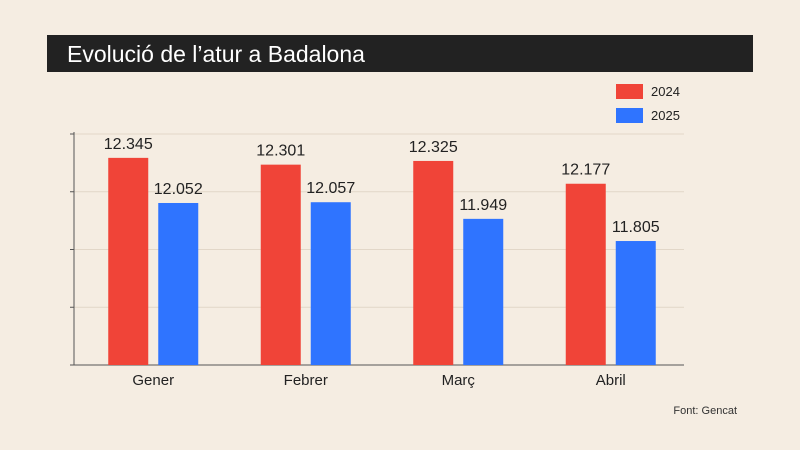 Image resolution: width=800 pixels, height=450 pixels. What do you see at coordinates (483, 205) in the screenshot?
I see `data-label: 11.949` at bounding box center [483, 205].